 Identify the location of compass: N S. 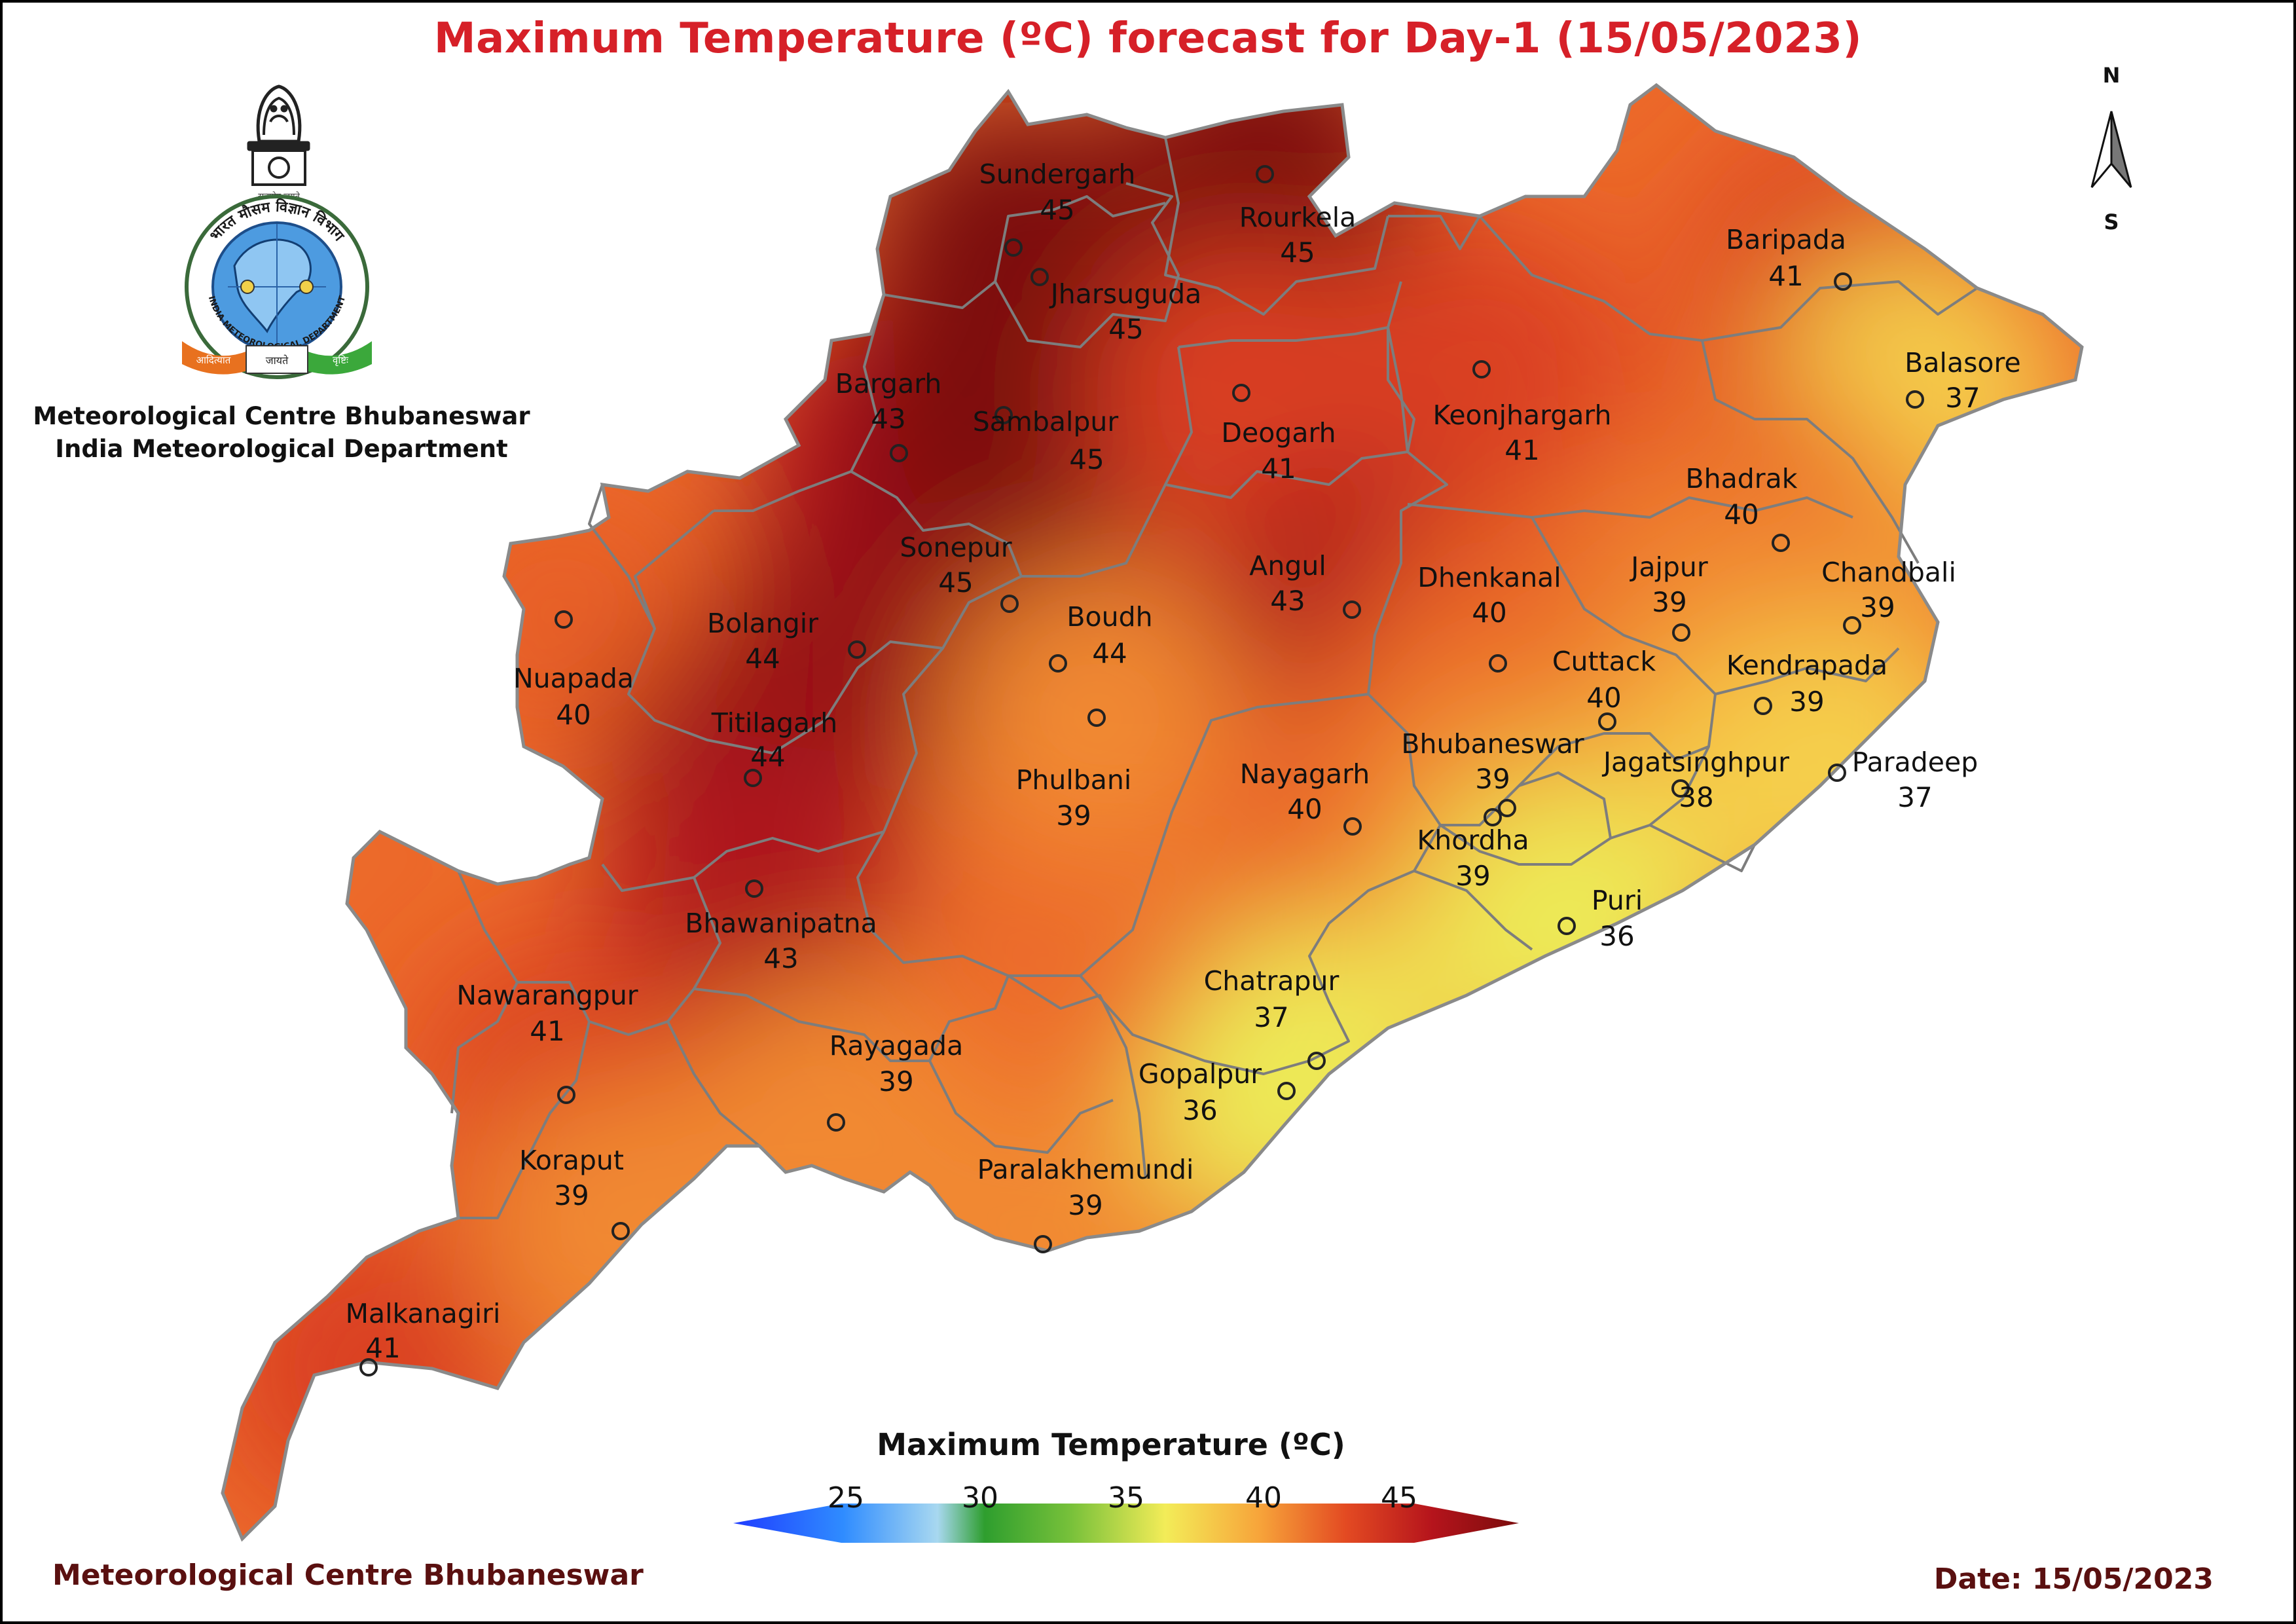
(2111, 148).